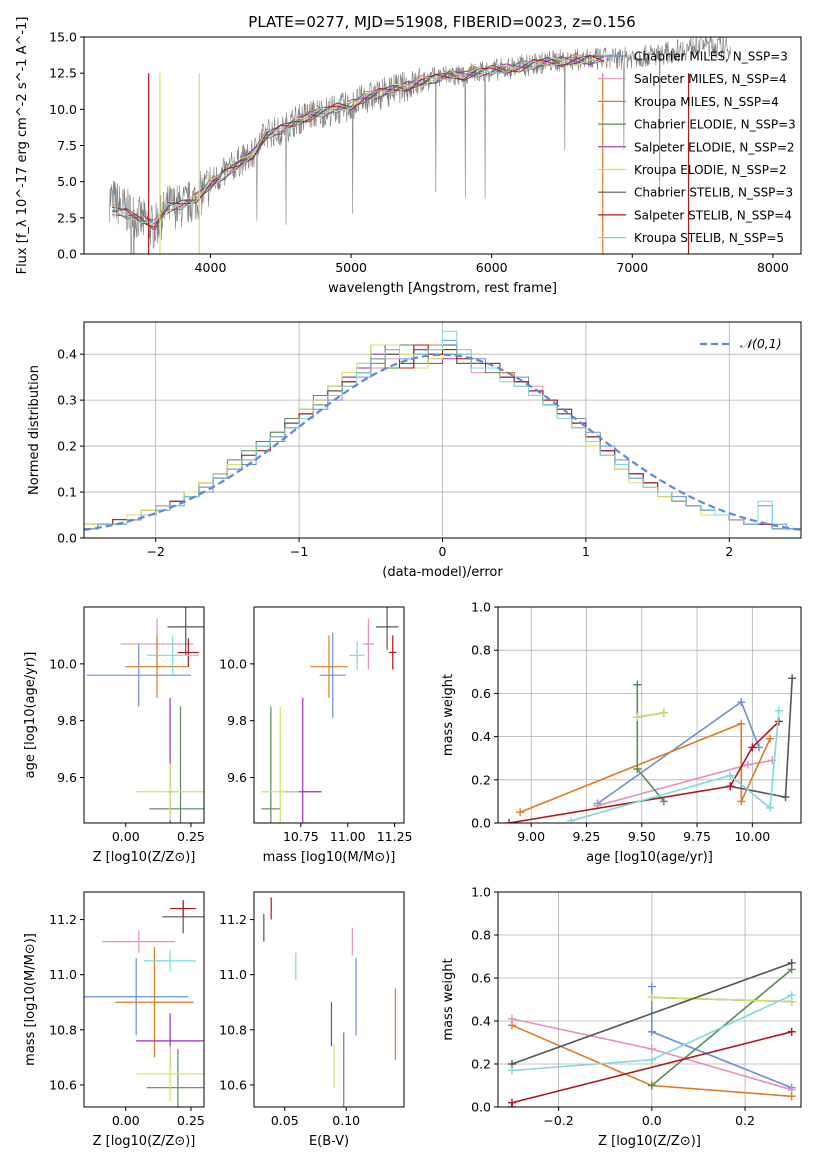 Image resolution: width=819 pixels, height=1170 pixels. I want to click on x-tick-label: 0.10, so click(346, 1120).